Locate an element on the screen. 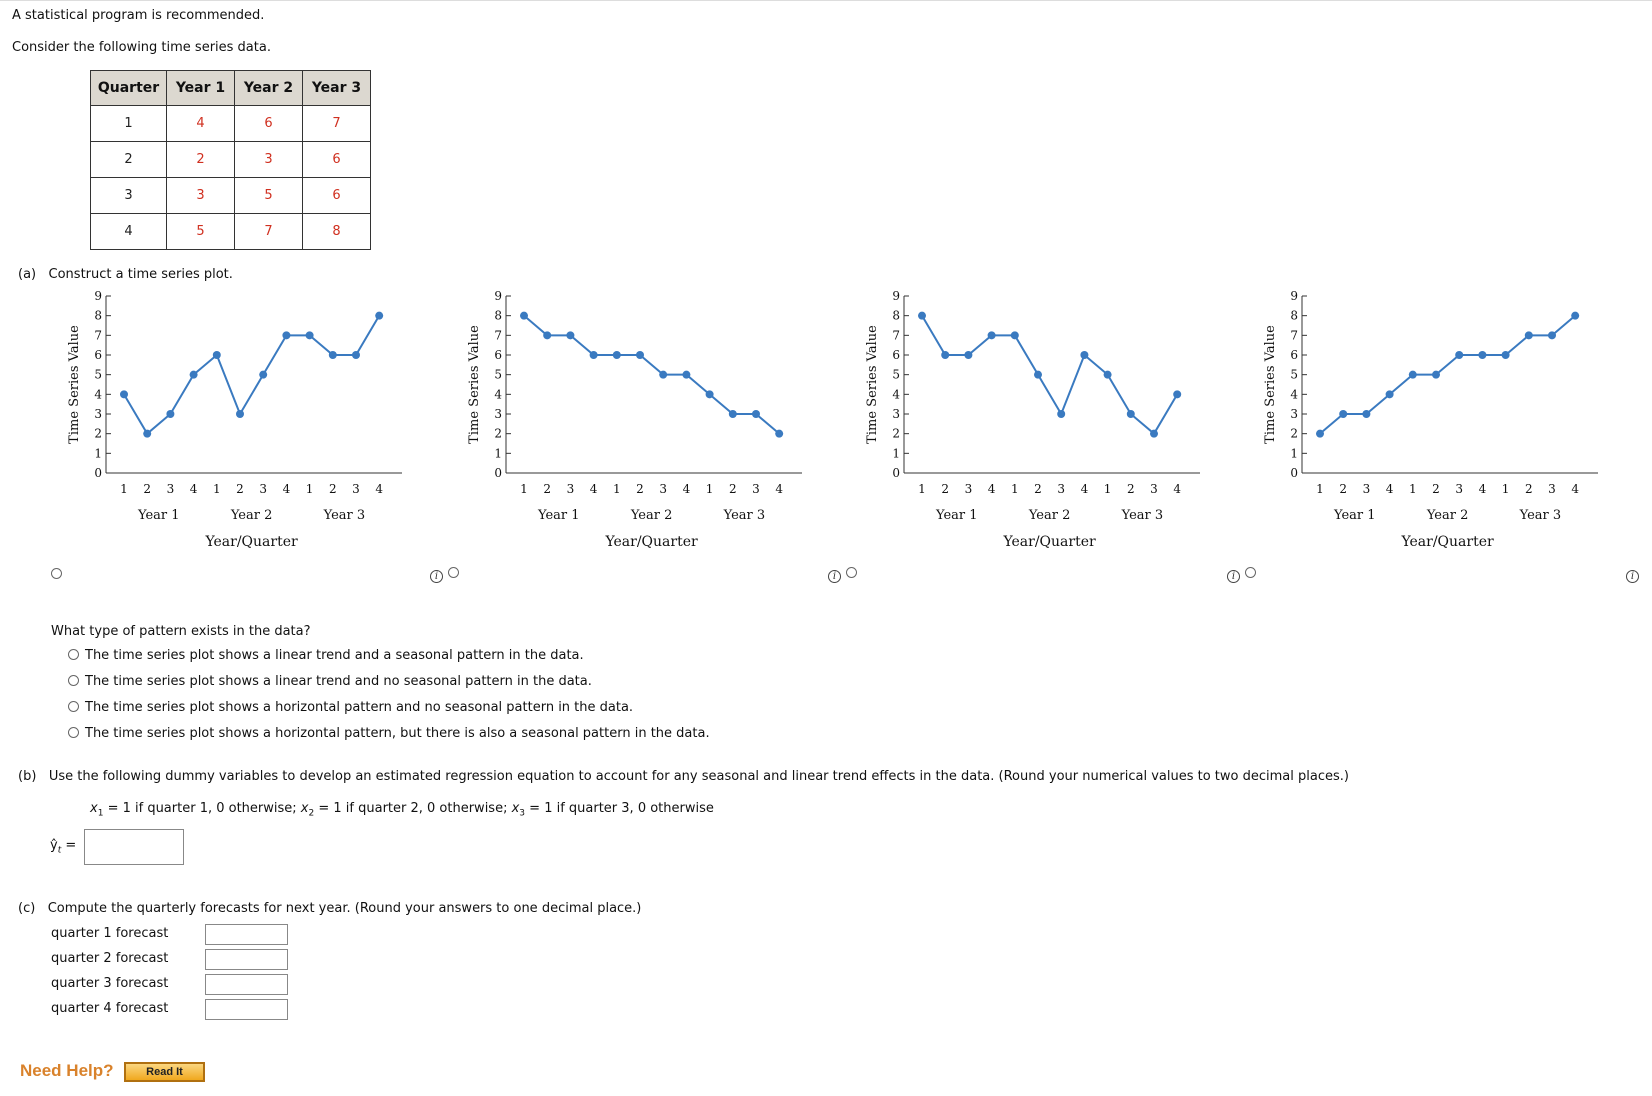 The height and width of the screenshot is (1096, 1652). y-tick-label: 6 is located at coordinates (896, 355).